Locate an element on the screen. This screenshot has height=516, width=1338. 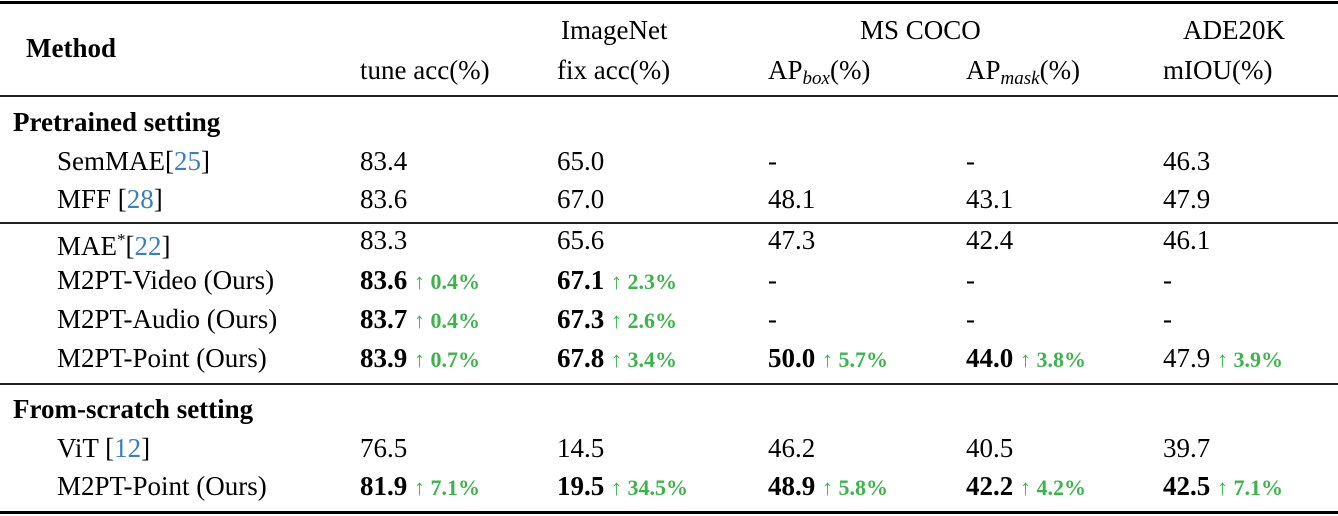
table-cell: 46.1 is located at coordinates (1186, 240).